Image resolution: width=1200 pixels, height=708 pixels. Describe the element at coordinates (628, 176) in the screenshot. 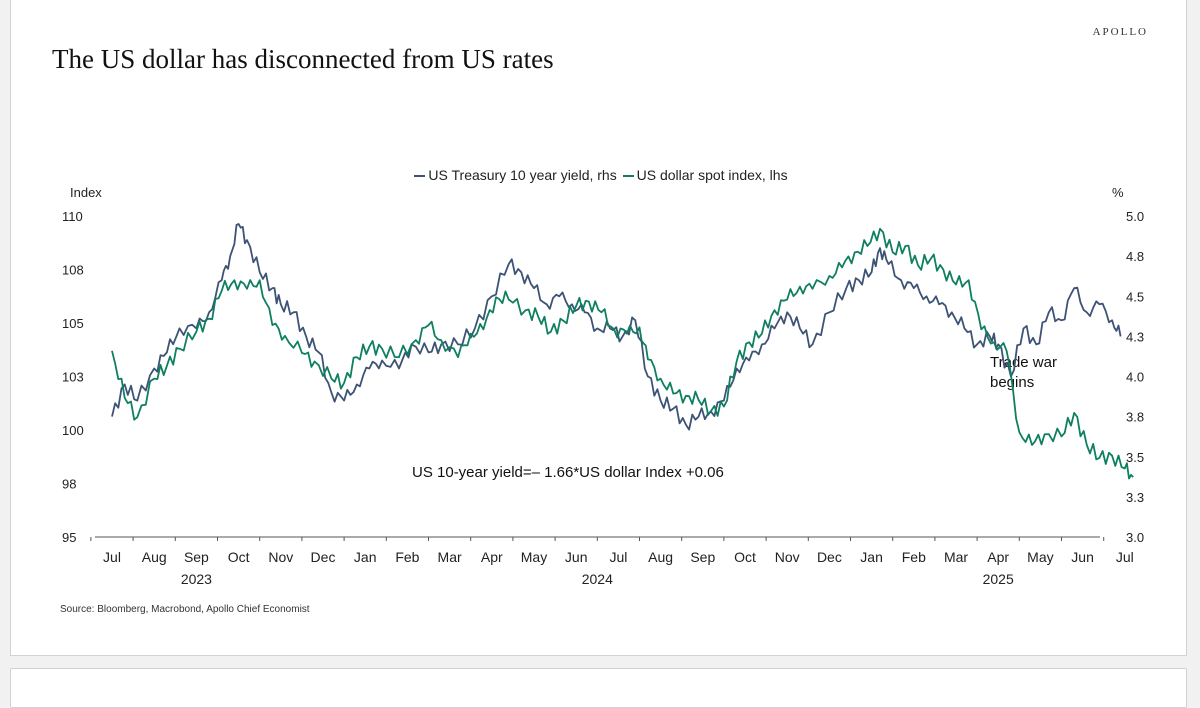

I see `legend-swatch-dollar` at that location.